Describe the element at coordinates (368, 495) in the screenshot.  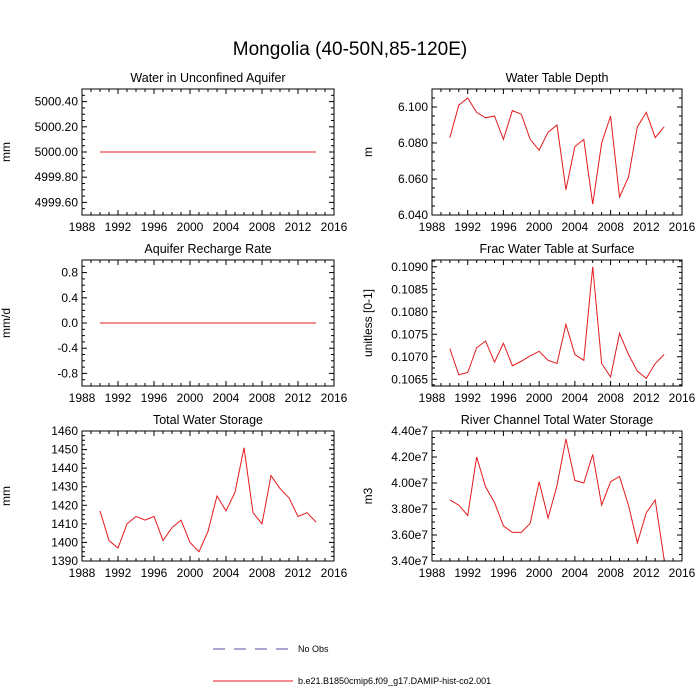
I see `y-axis-label: m3` at that location.